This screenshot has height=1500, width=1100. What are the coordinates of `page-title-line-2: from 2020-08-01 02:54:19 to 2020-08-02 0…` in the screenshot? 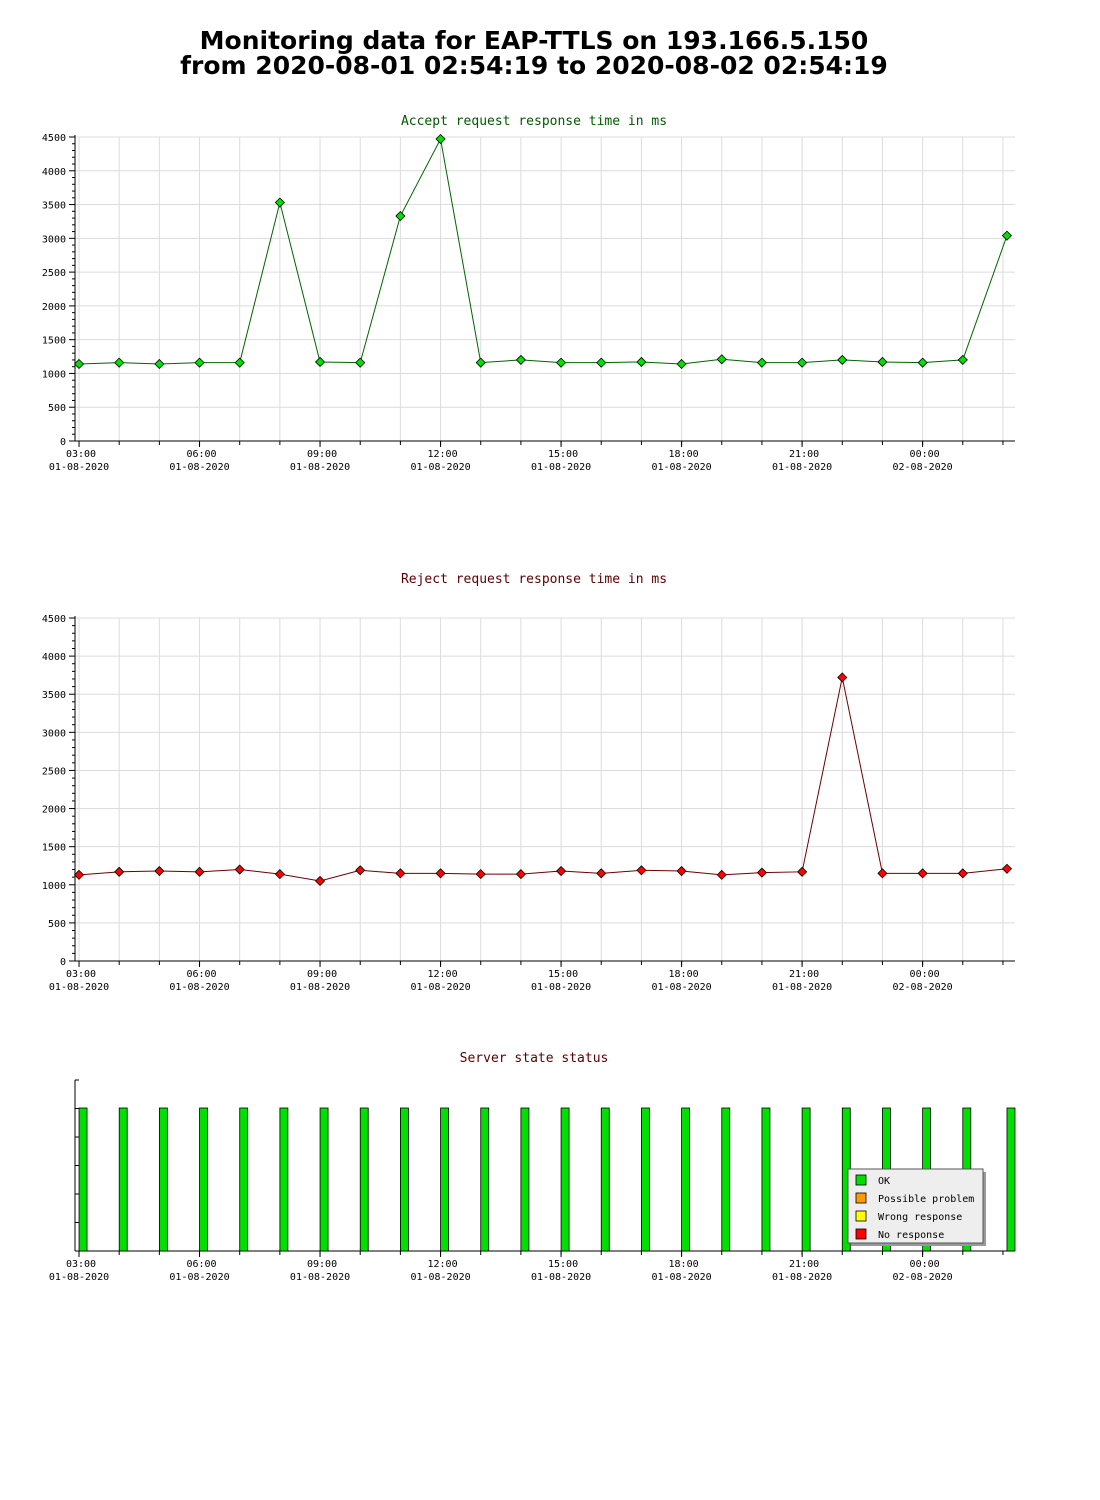 It's located at (534, 65).